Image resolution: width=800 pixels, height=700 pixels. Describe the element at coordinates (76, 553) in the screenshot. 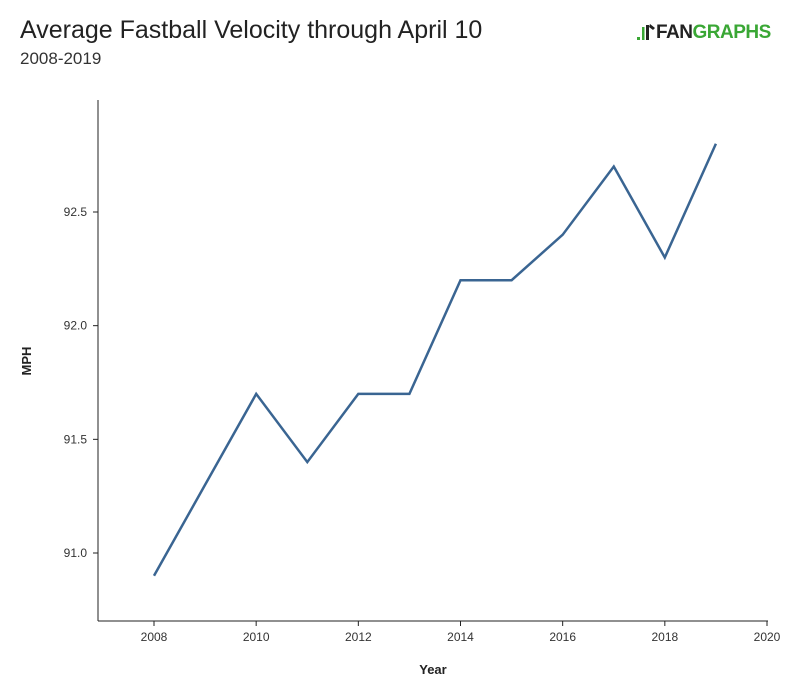

I see `y-tick-label: 91.0` at that location.